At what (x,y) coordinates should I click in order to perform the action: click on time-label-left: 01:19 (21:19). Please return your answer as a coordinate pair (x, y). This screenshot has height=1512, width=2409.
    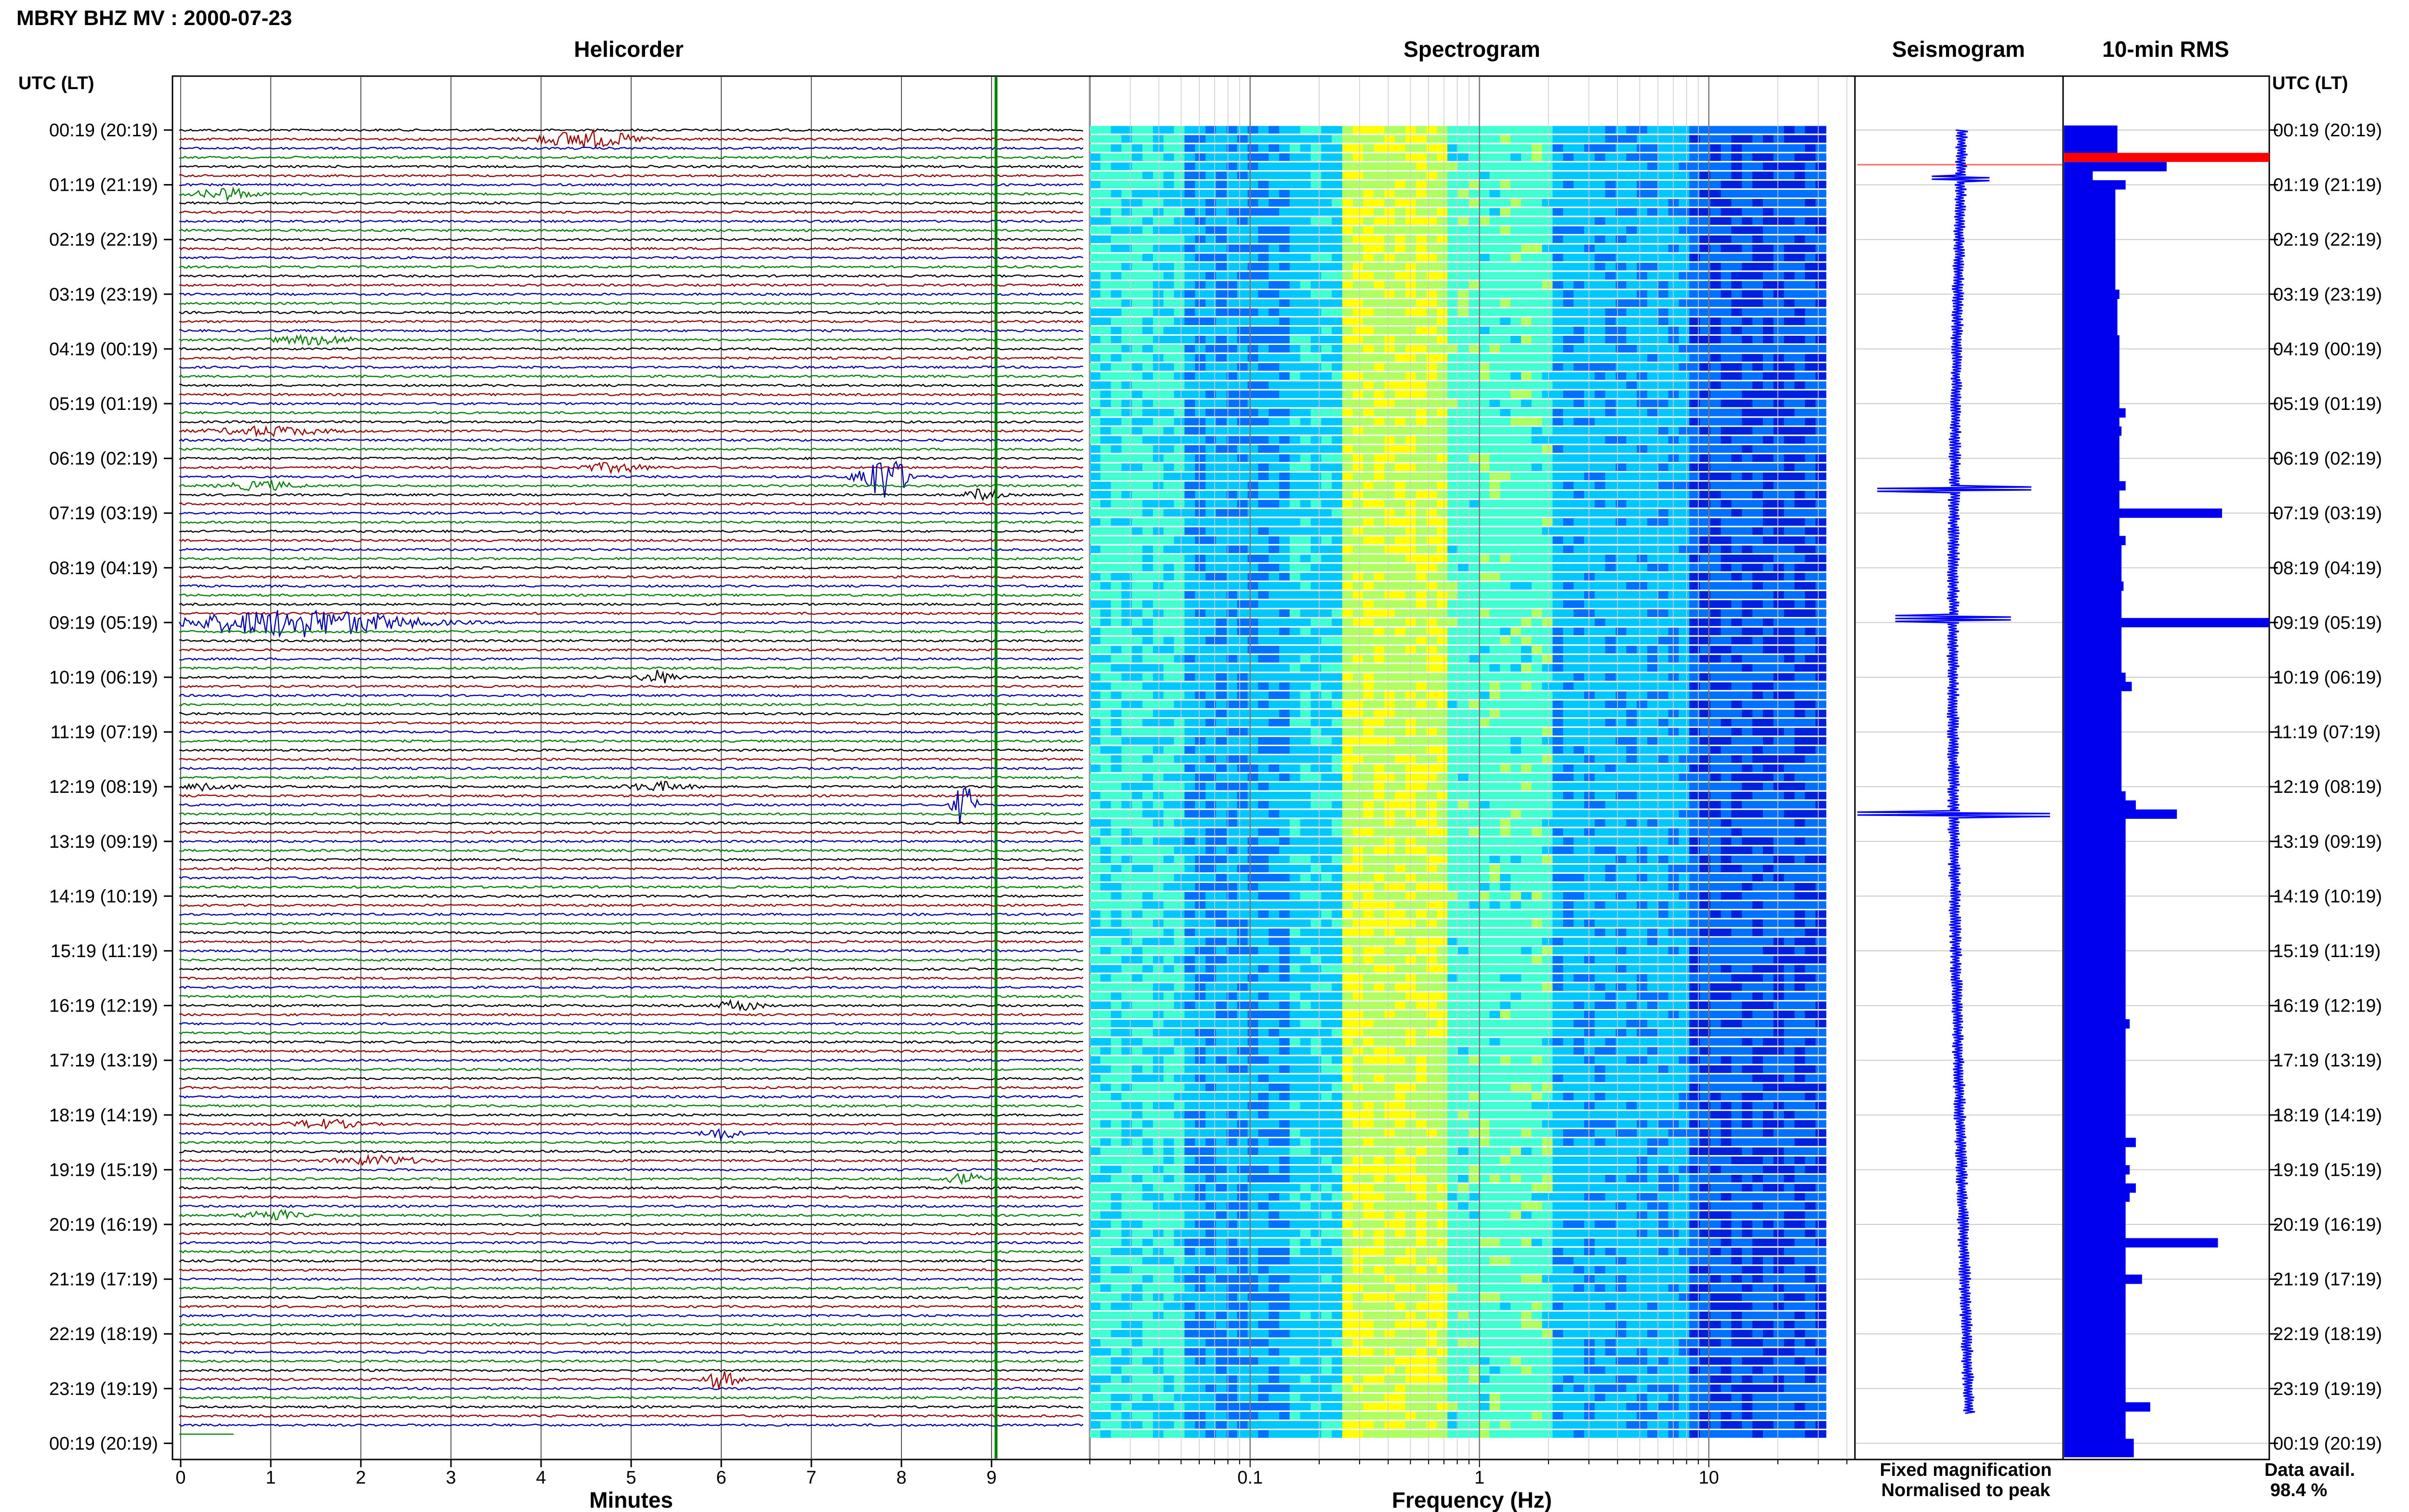
    Looking at the image, I should click on (103, 185).